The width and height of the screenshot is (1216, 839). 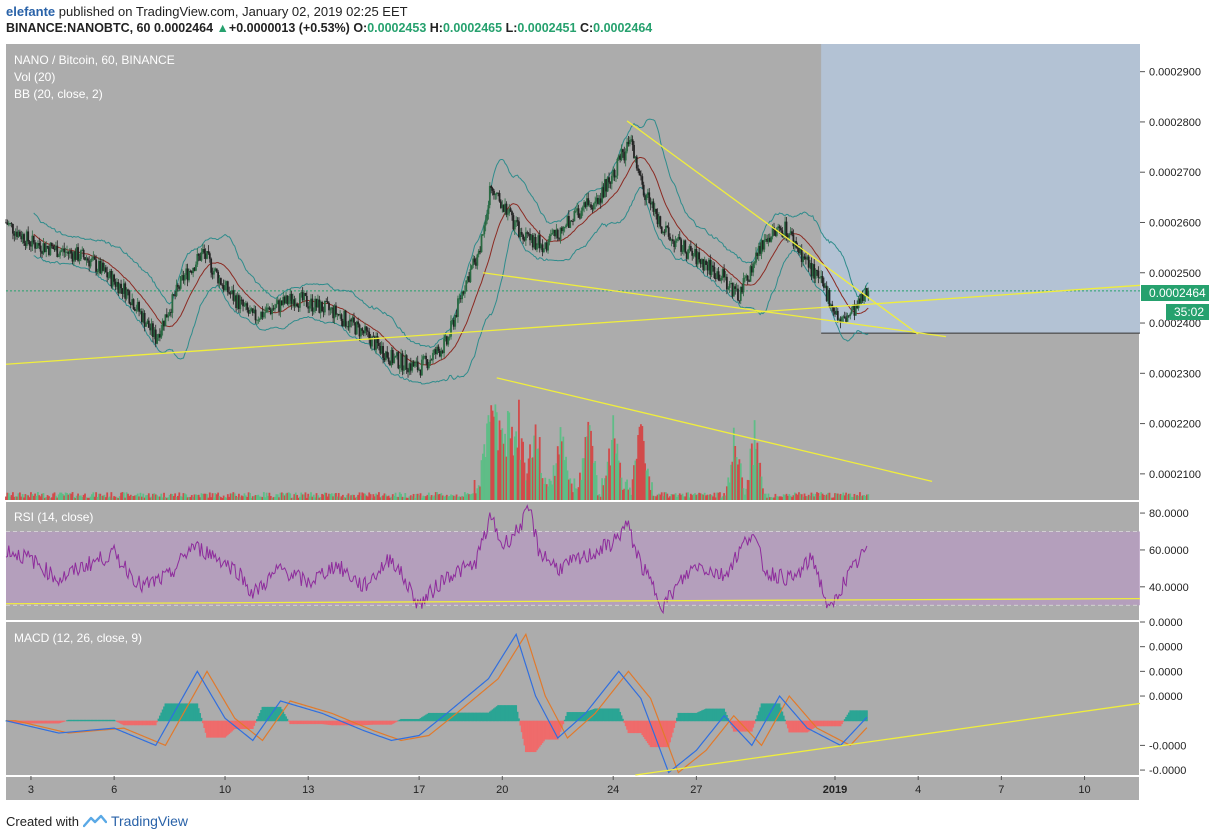 What do you see at coordinates (1175, 223) in the screenshot?
I see `price-tick: 0.0002600` at bounding box center [1175, 223].